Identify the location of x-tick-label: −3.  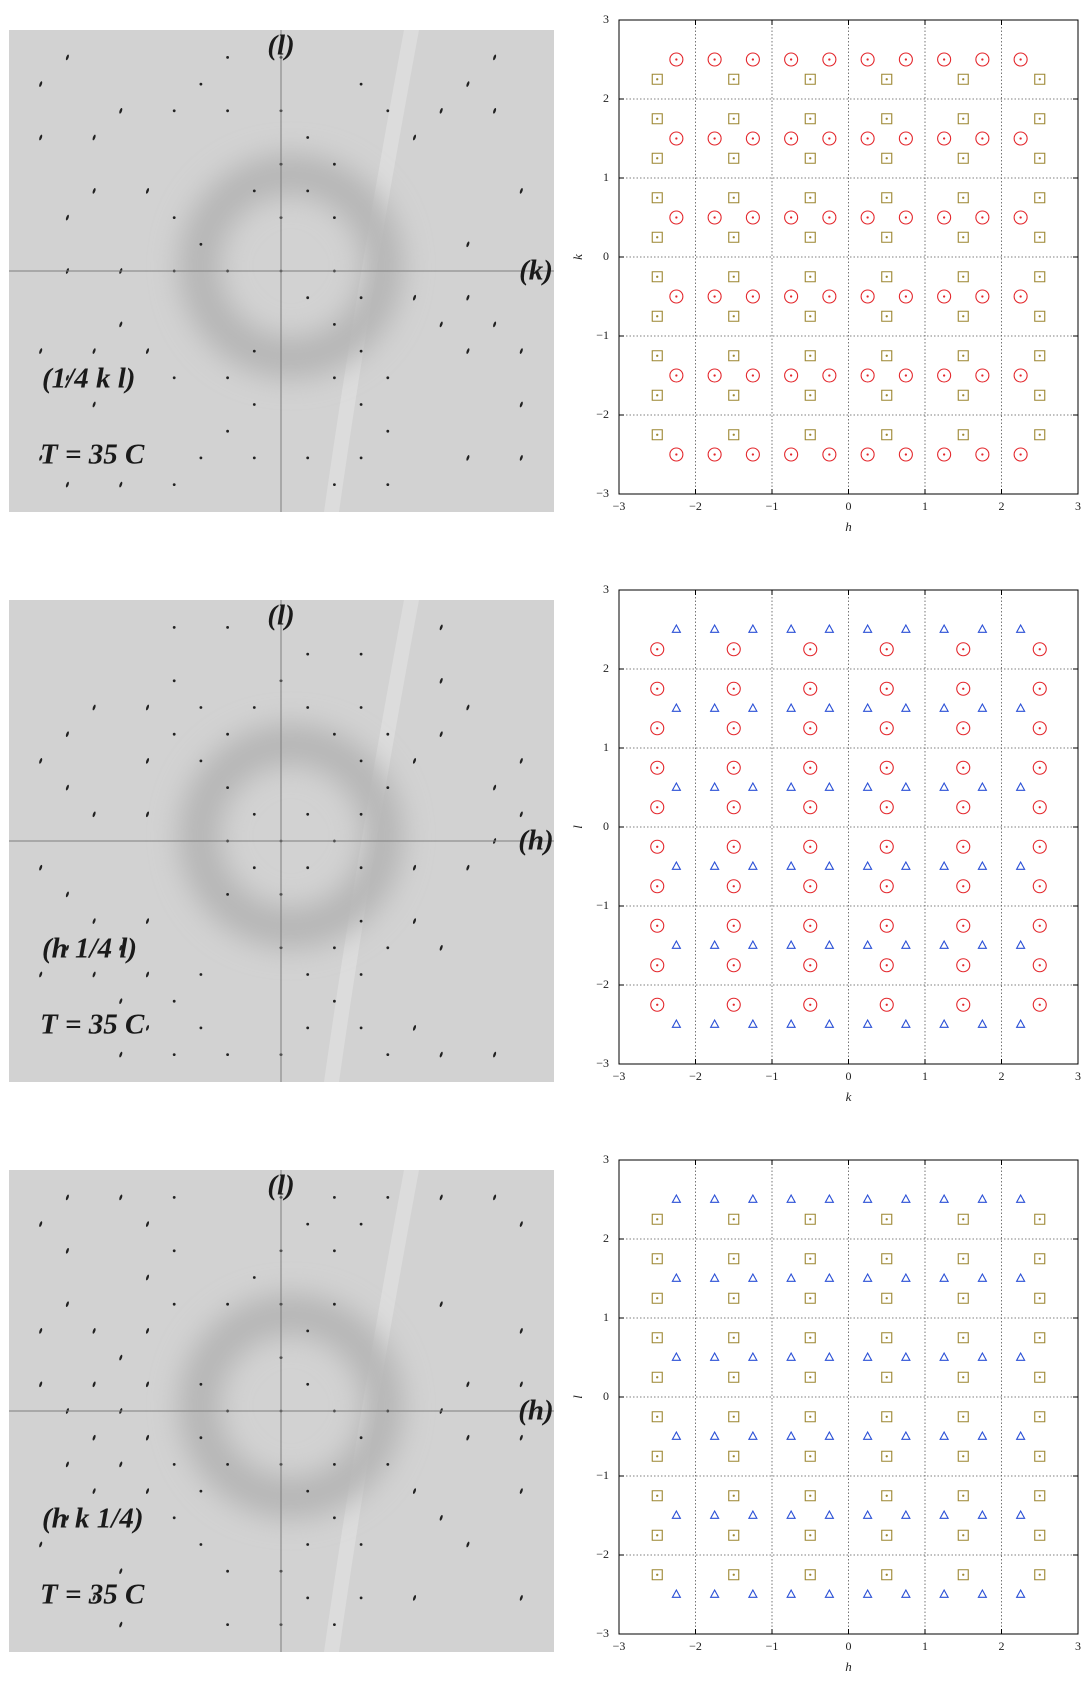
(619, 506).